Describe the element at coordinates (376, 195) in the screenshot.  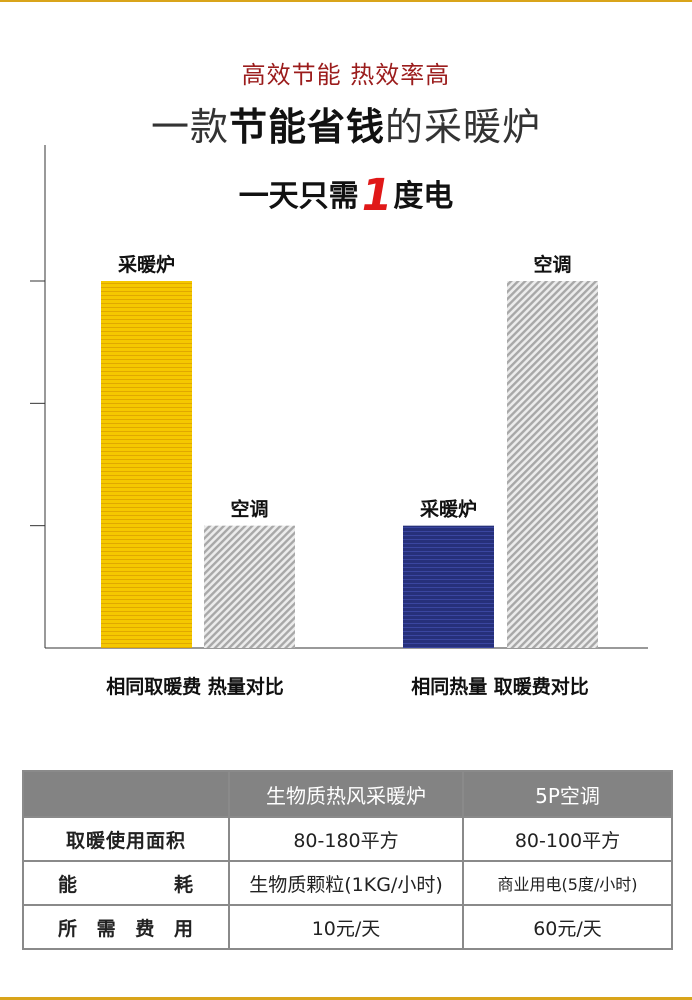
I see `headline-number: 1` at that location.